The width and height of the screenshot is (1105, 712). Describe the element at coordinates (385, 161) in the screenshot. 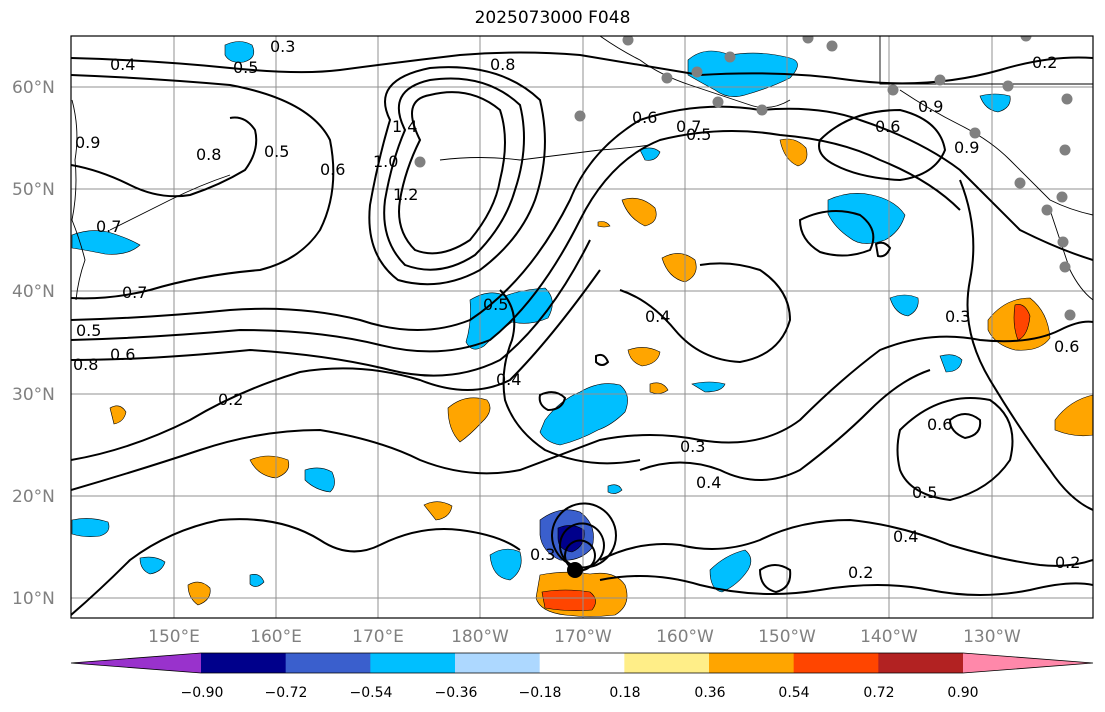

I see `svg-text: 1.0` at that location.